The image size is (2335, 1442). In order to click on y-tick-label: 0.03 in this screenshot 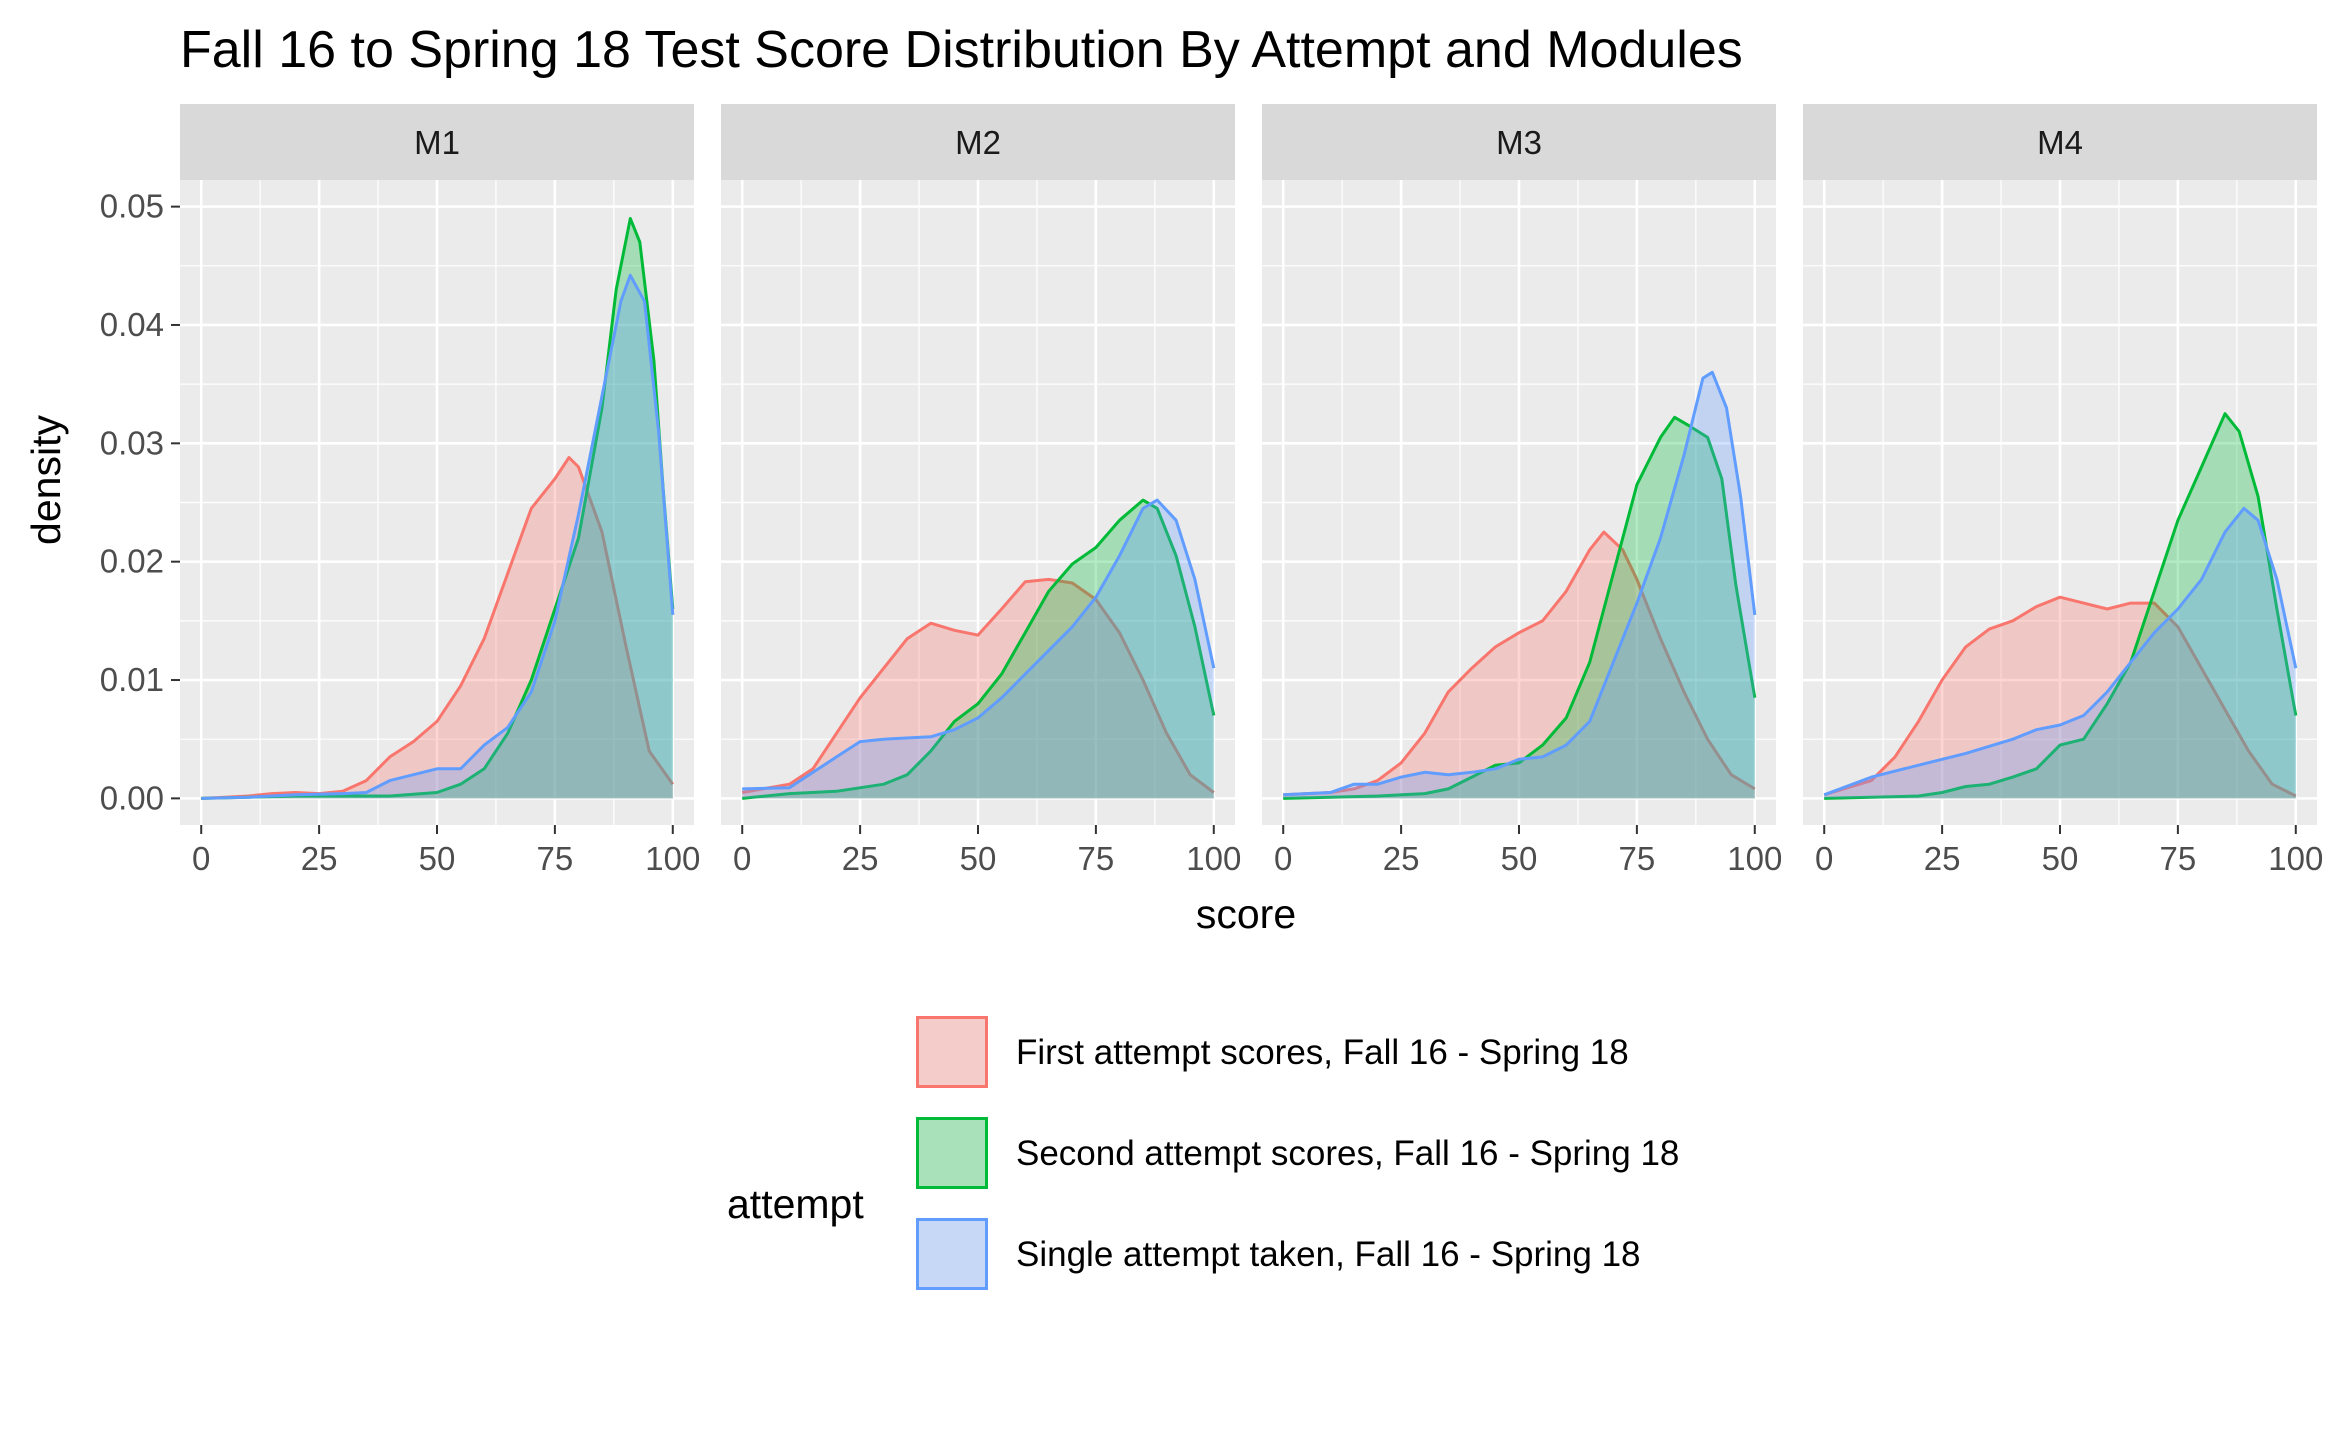, I will do `click(132, 442)`.